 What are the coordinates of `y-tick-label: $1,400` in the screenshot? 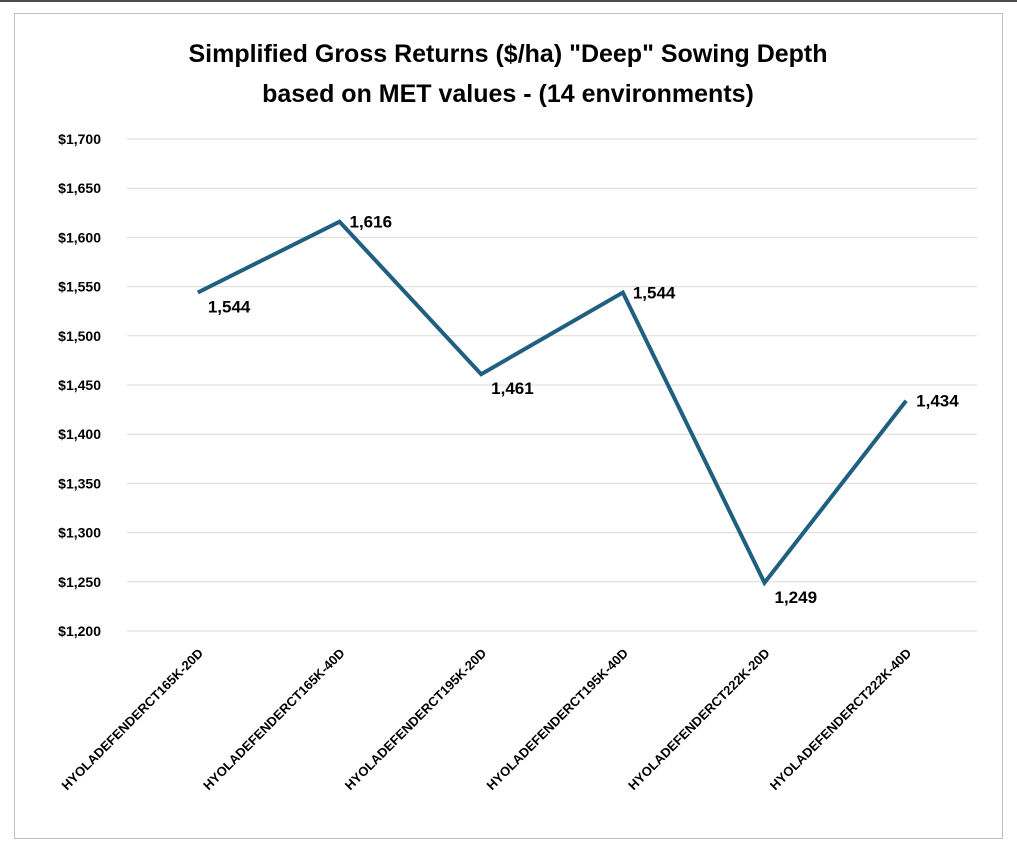 It's located at (79, 434).